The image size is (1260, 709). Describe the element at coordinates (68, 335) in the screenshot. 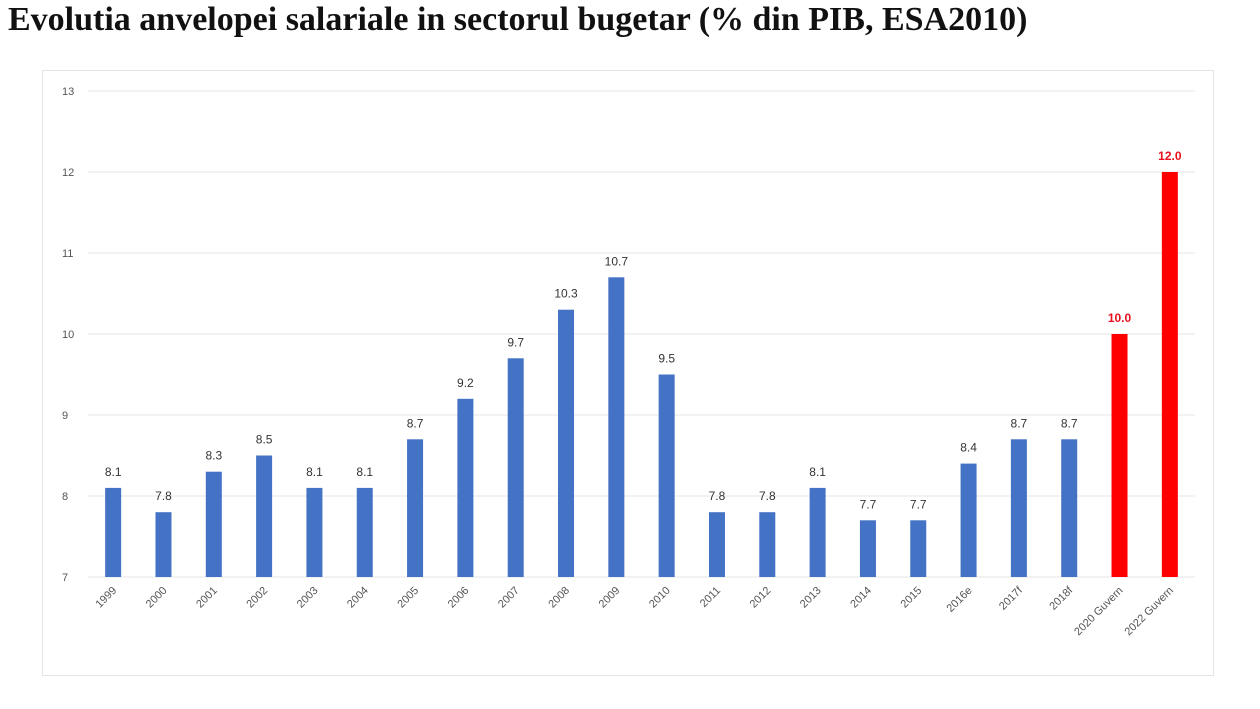

I see `y-tick-label: 10` at that location.